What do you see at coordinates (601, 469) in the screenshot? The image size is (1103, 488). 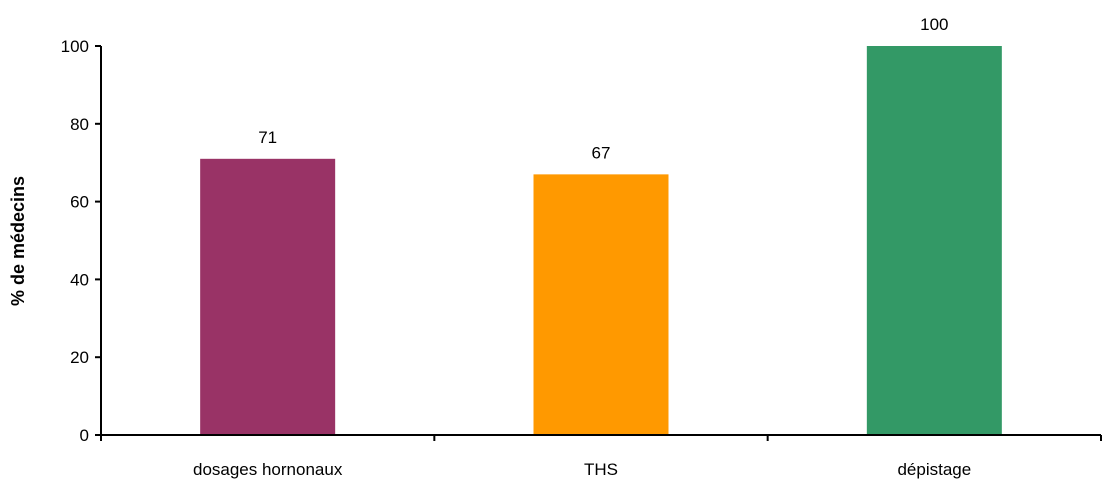 I see `category-label-2: THS` at bounding box center [601, 469].